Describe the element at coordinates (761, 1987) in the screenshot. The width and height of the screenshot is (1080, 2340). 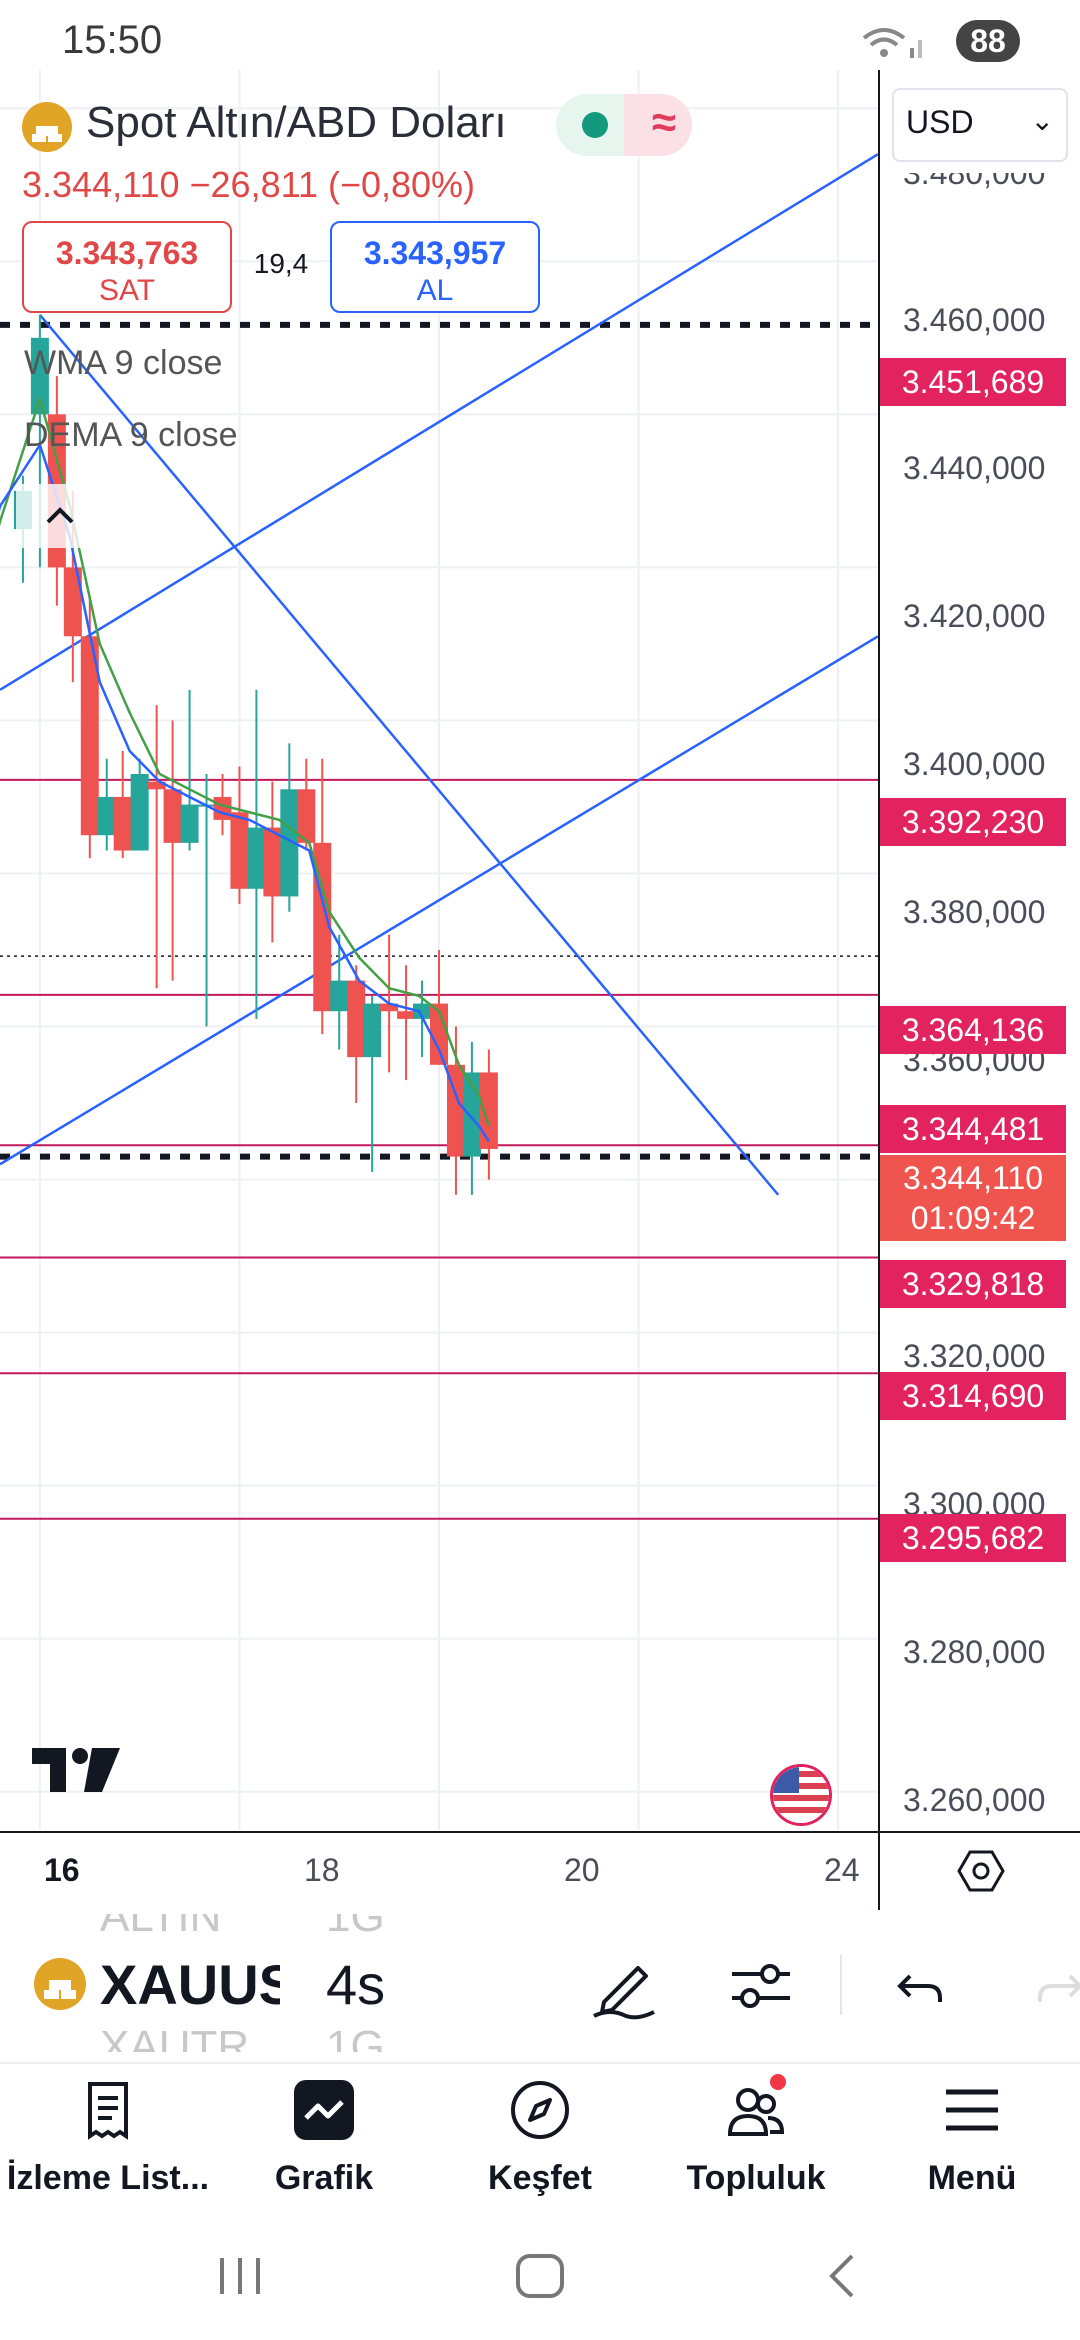
I see `indicators-icon` at that location.